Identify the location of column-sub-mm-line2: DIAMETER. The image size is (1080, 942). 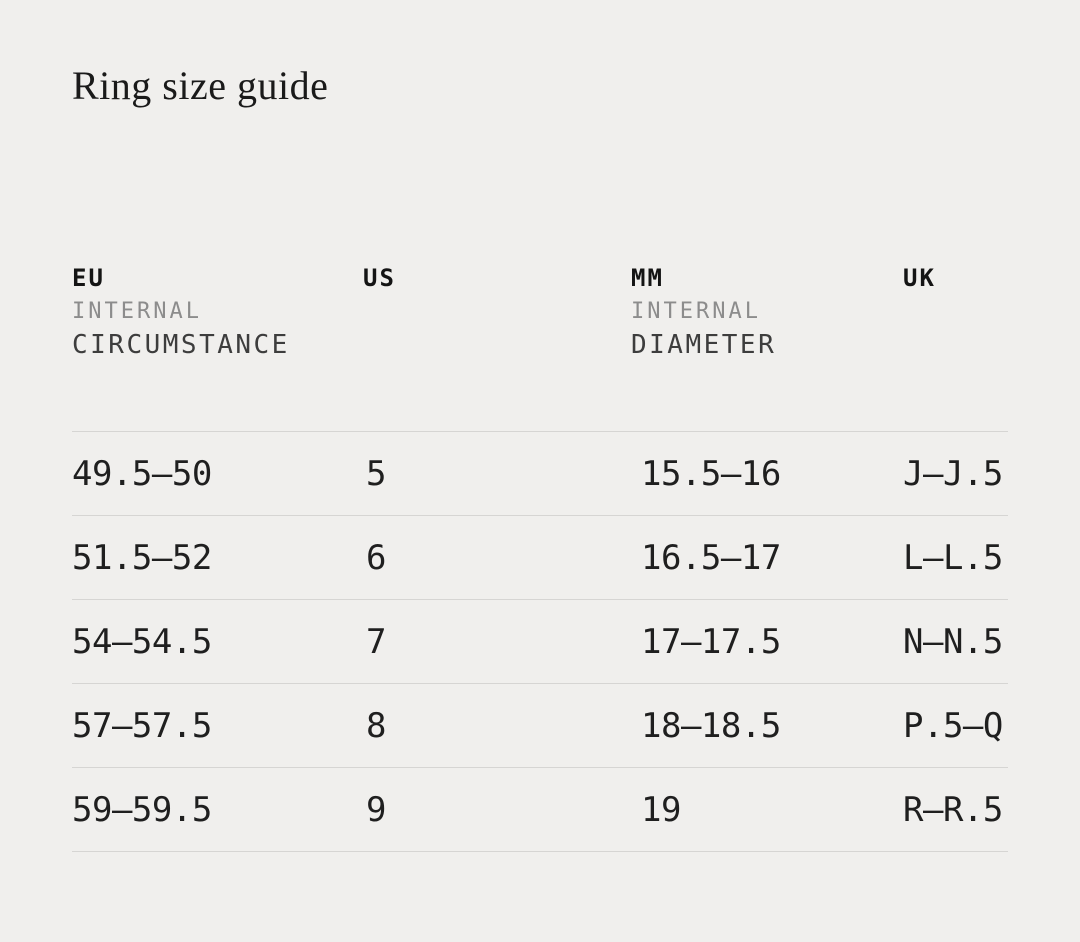
(704, 345).